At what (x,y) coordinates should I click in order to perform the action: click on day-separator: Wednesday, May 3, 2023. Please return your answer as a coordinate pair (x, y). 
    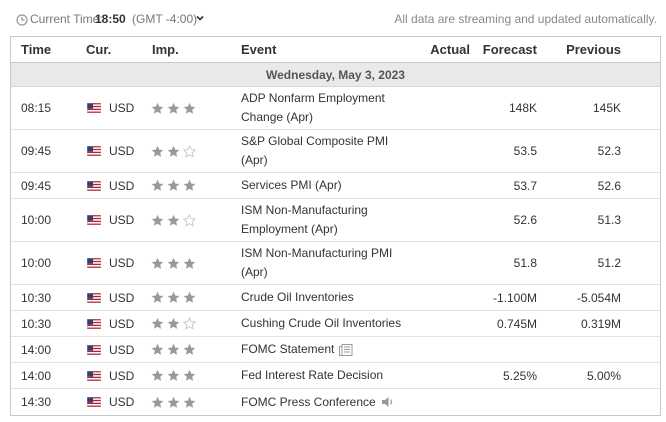
    Looking at the image, I should click on (335, 75).